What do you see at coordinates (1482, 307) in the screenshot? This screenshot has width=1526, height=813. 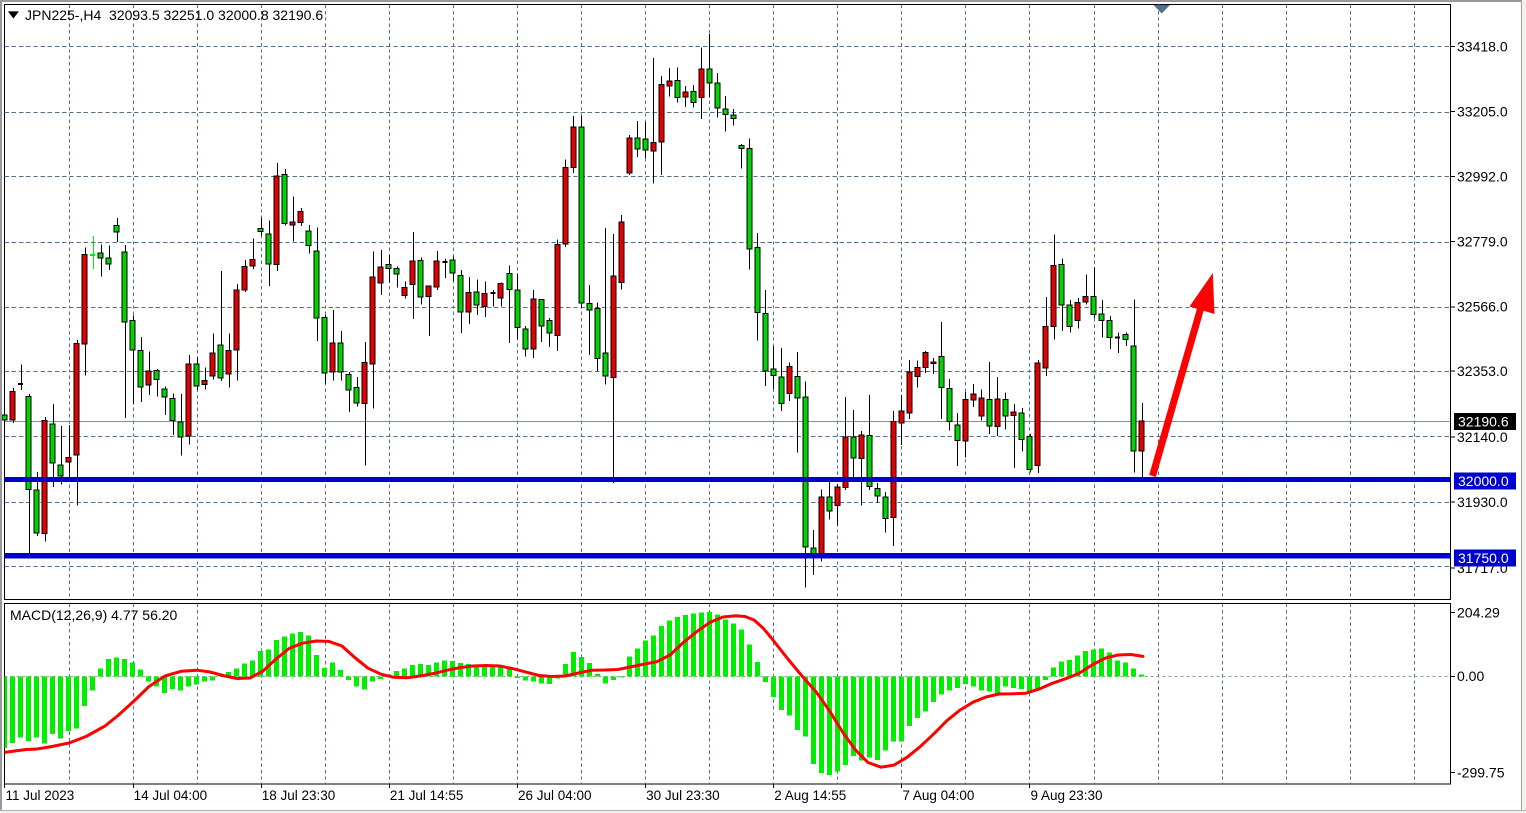 I see `svg-text: 32566.0` at bounding box center [1482, 307].